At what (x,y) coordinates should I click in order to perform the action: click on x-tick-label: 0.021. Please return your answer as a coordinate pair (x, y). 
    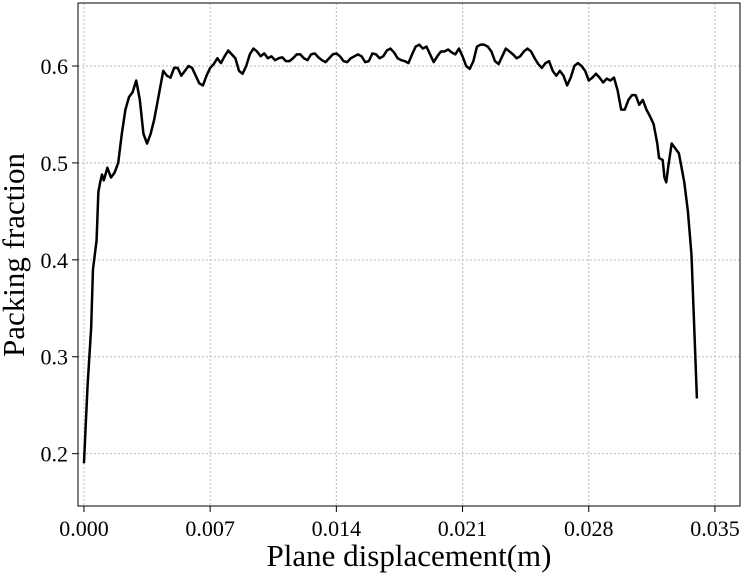
    Looking at the image, I should click on (463, 528).